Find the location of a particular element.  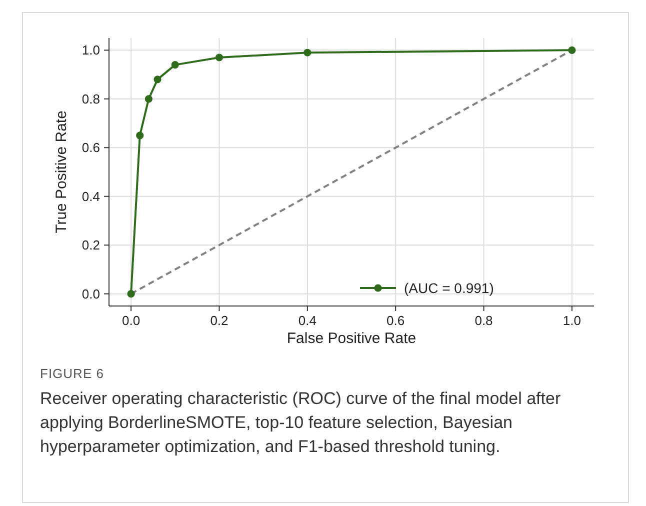

x-tick-label: 0.4 is located at coordinates (307, 320).